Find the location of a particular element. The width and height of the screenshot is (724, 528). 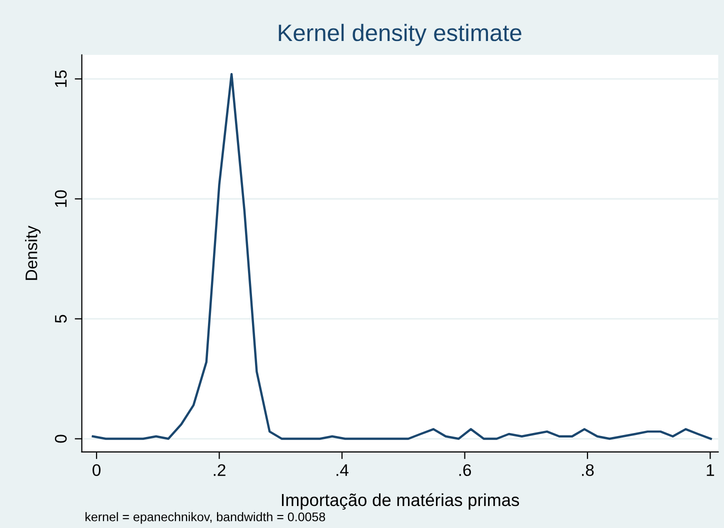

x-axis-title: Importação de matérias primas is located at coordinates (401, 501).